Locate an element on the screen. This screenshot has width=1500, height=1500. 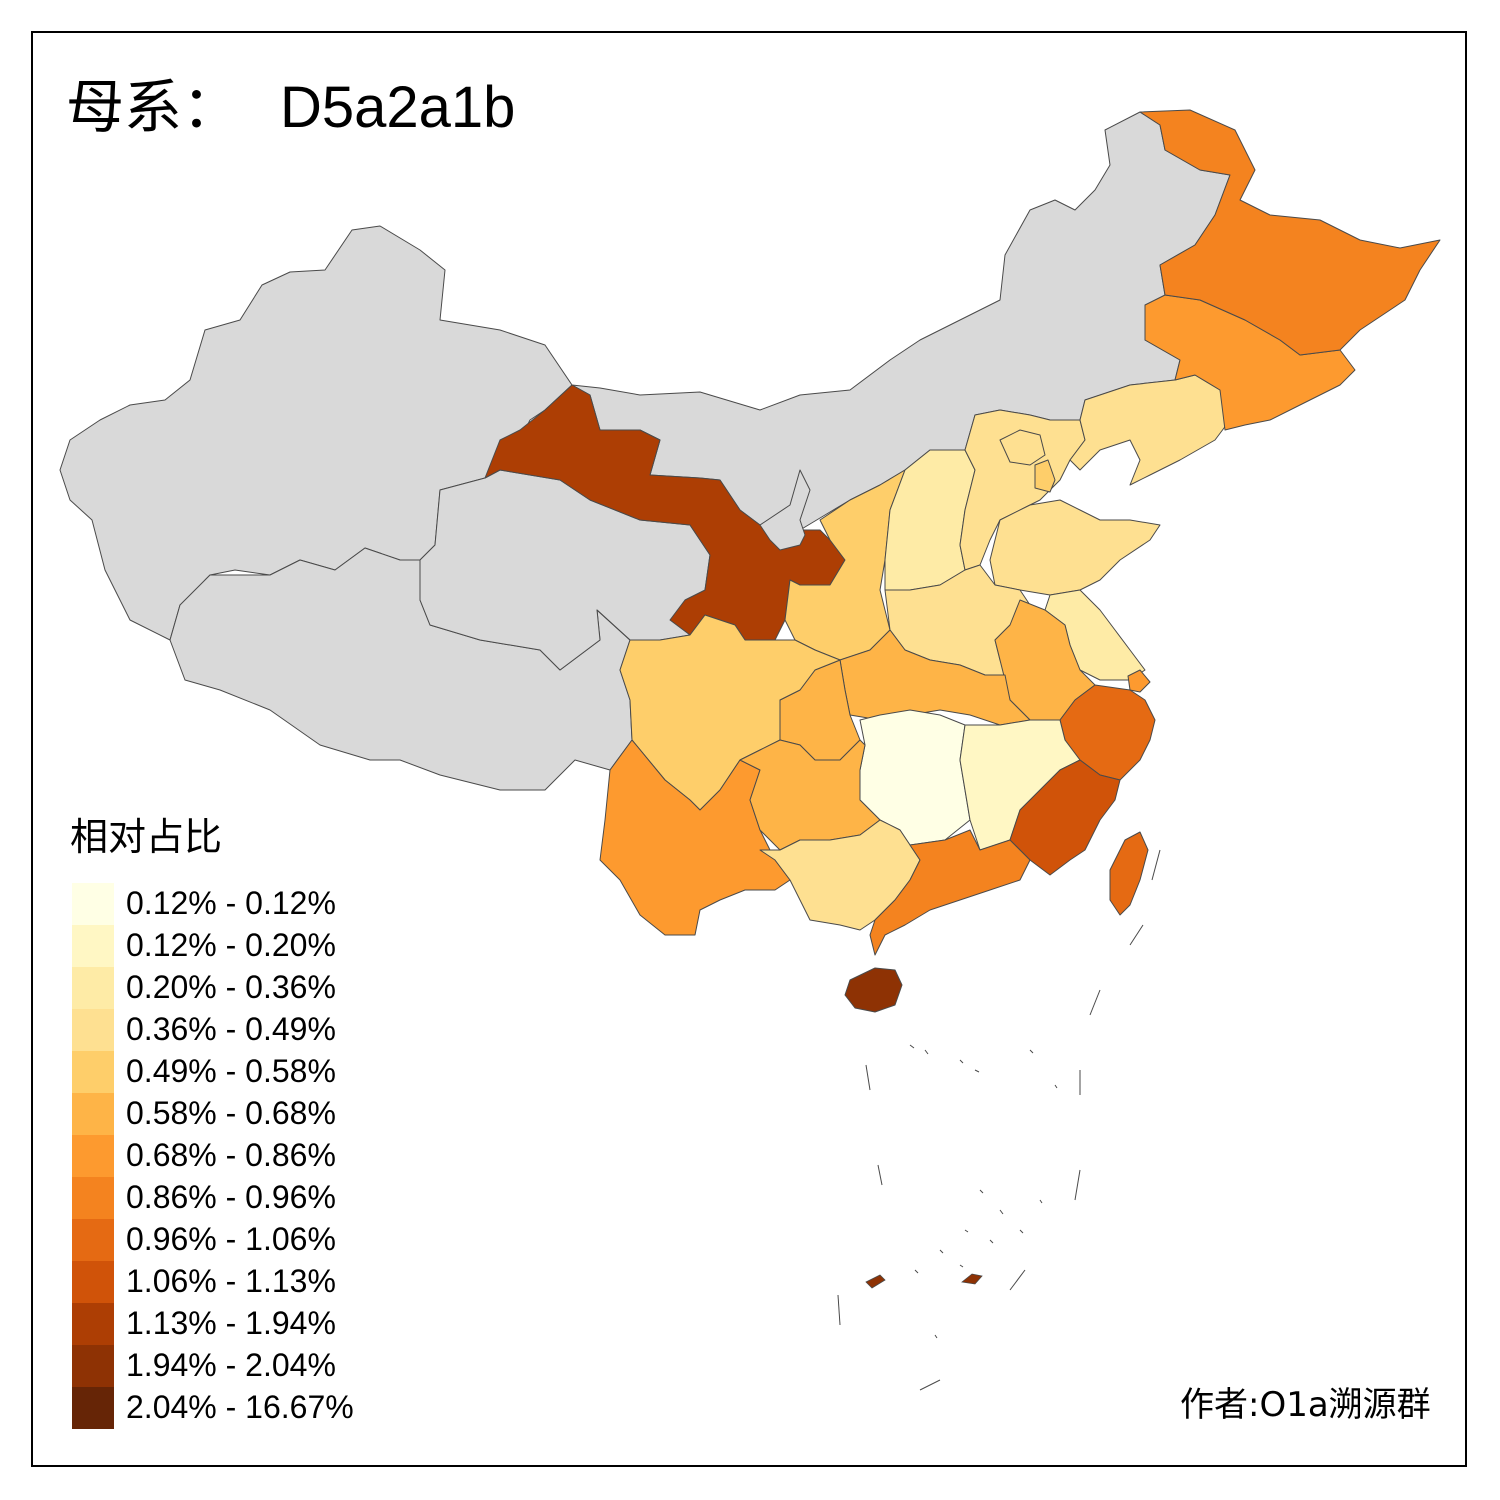
legend-item: 1.13% - 1.94% is located at coordinates (232, 1324).